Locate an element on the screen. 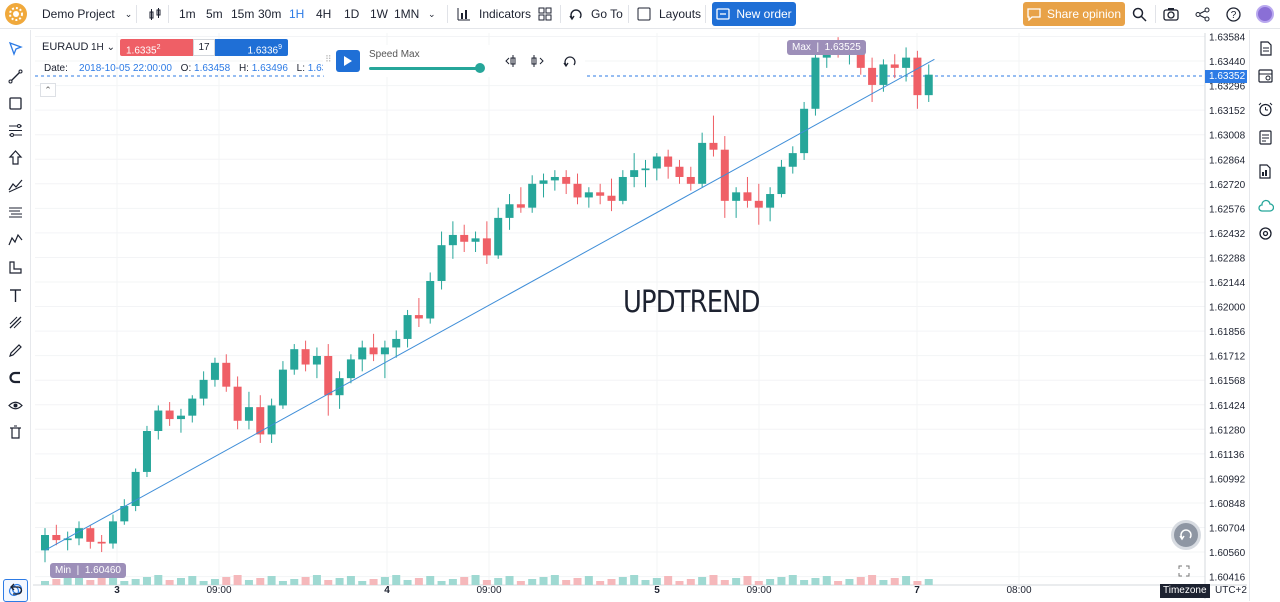  share-opinion-button: Share opinion is located at coordinates (1074, 14).